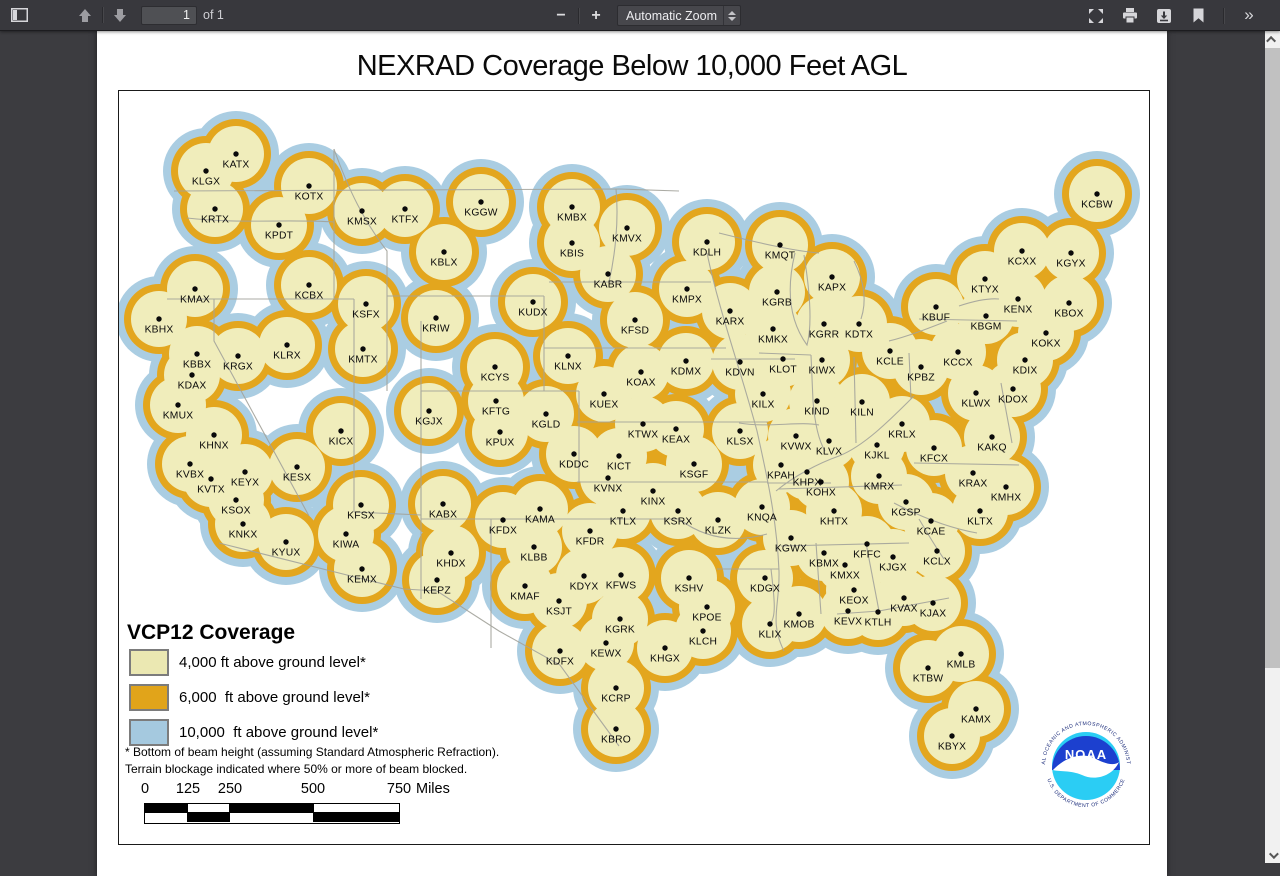  I want to click on station-label: KDAX, so click(192, 386).